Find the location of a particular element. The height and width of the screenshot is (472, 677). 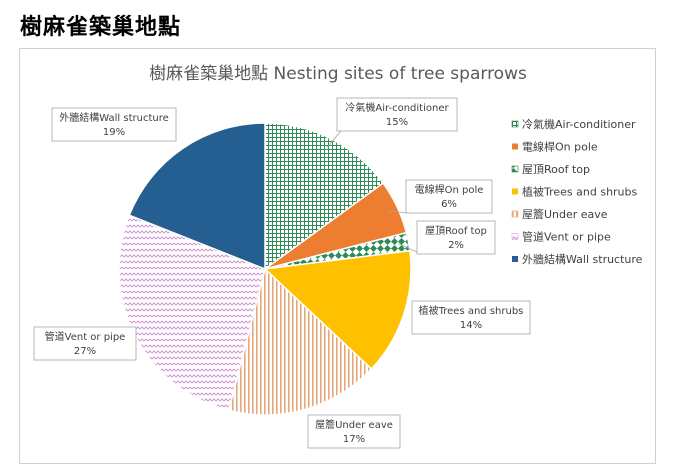

legend-item-vent-or-pipe: 管道Vent or pipe is located at coordinates (561, 237).